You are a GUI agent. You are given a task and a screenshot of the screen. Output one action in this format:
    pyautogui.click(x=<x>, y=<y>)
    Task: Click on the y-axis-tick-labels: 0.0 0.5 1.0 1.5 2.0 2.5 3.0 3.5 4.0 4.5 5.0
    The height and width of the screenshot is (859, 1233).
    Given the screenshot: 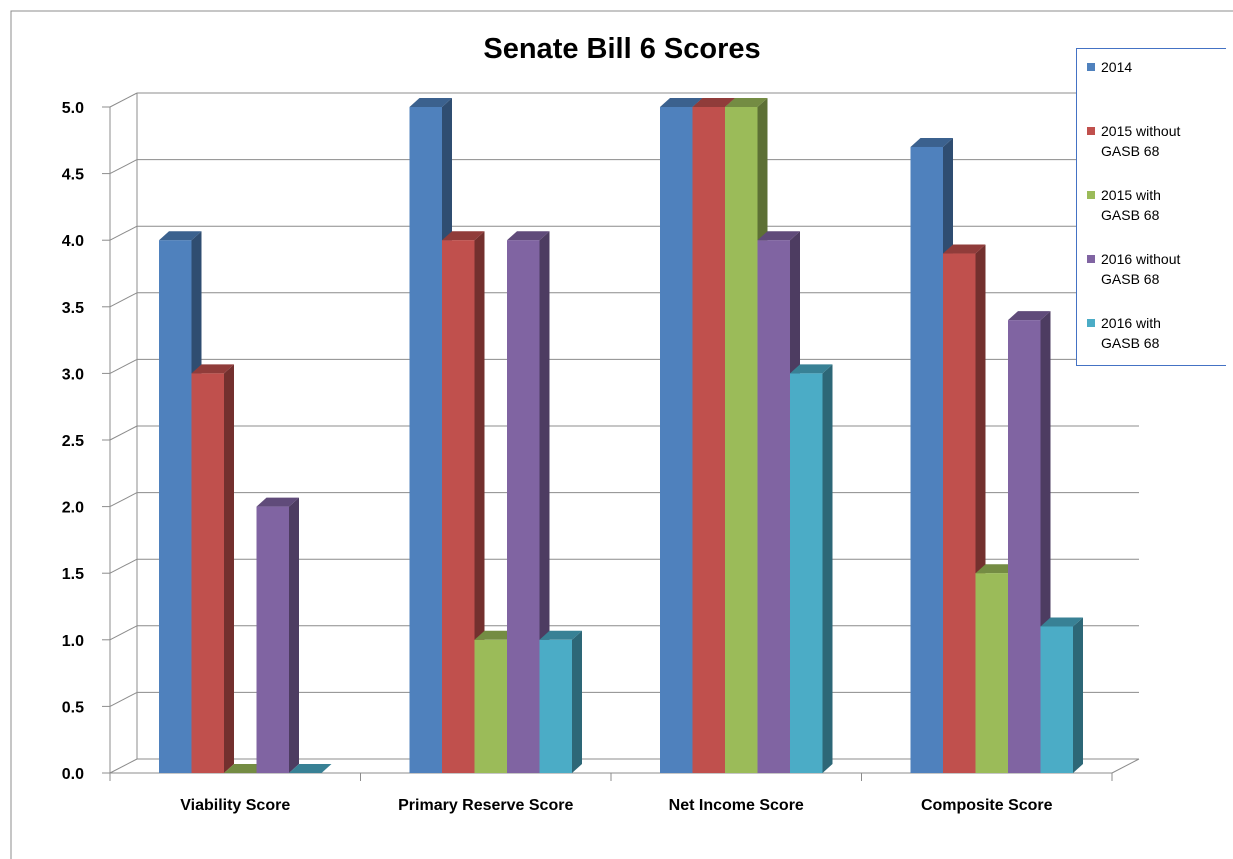 What is the action you would take?
    pyautogui.click(x=73, y=441)
    